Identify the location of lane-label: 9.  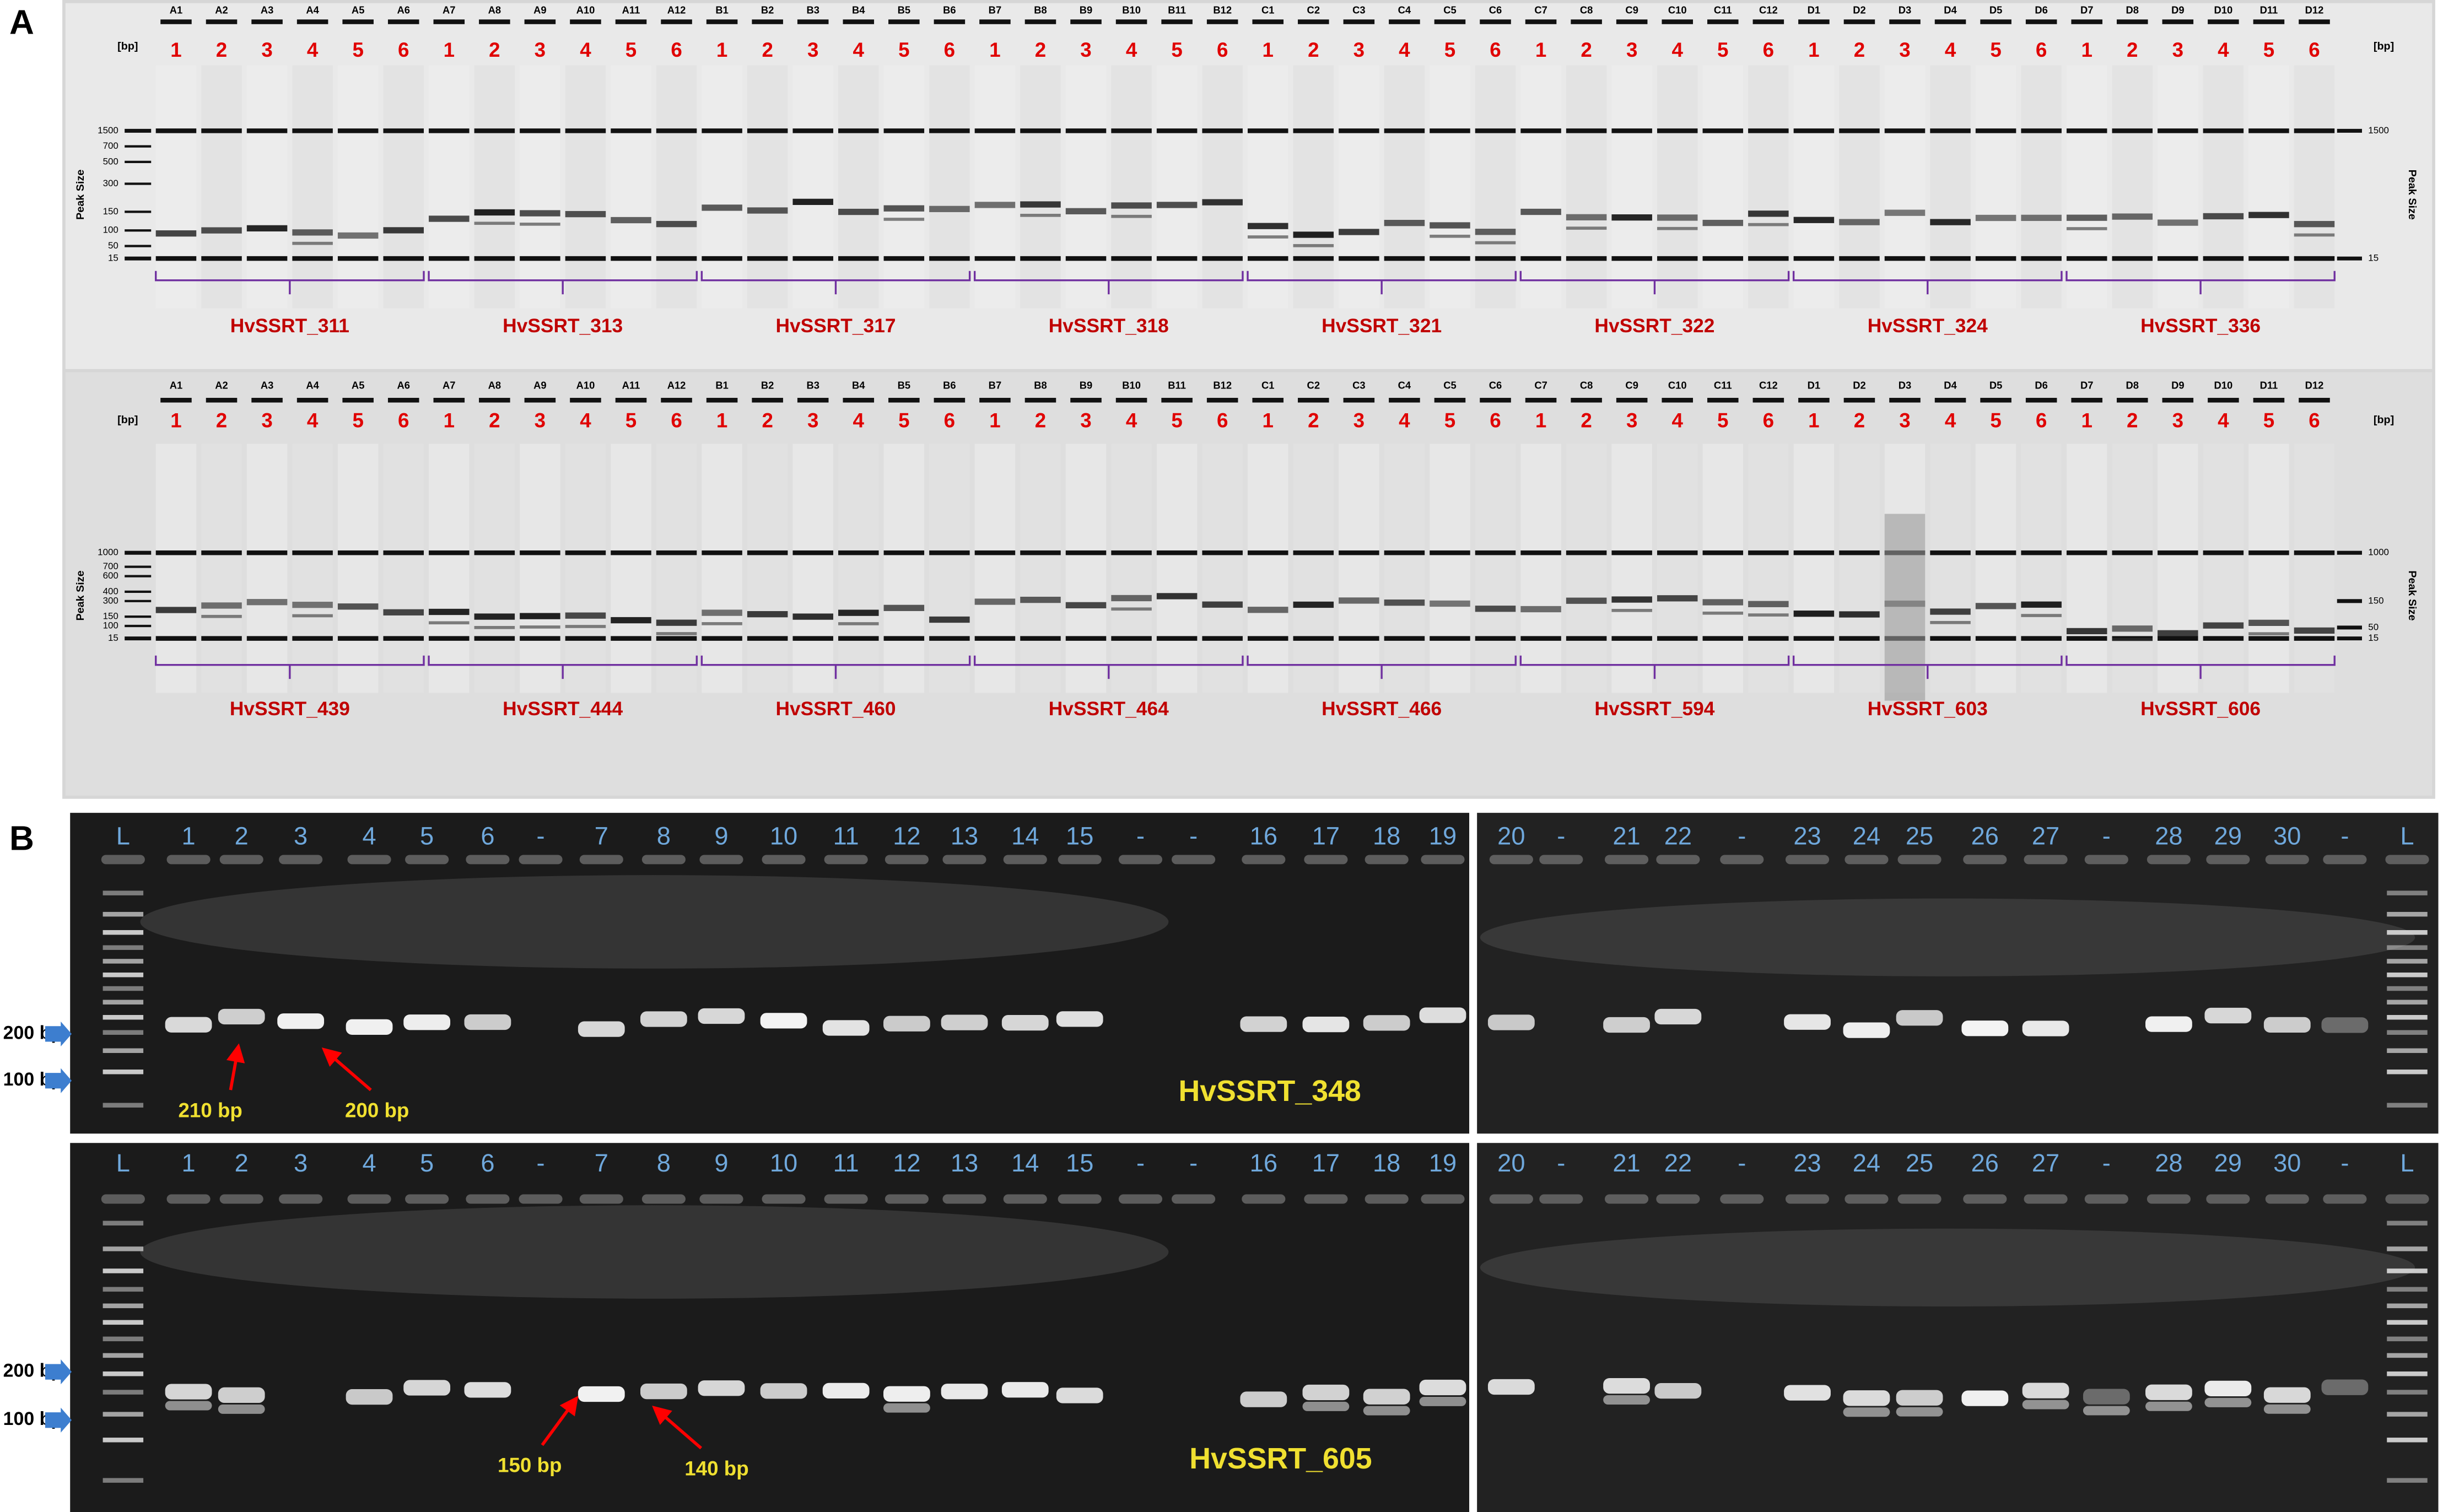
(721, 1163).